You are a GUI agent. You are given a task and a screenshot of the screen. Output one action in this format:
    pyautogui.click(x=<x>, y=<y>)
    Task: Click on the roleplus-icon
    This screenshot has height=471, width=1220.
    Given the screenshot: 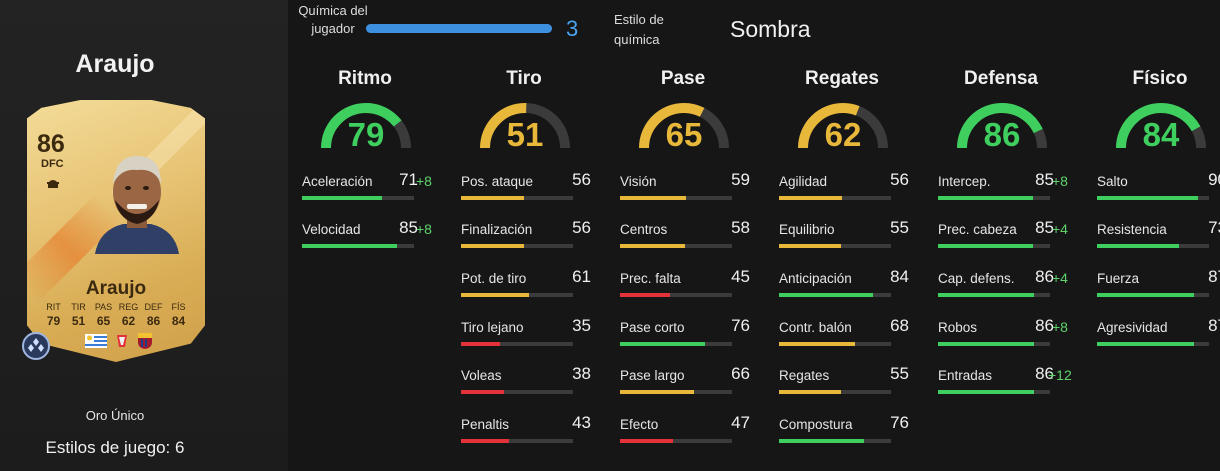 What is the action you would take?
    pyautogui.click(x=53, y=184)
    